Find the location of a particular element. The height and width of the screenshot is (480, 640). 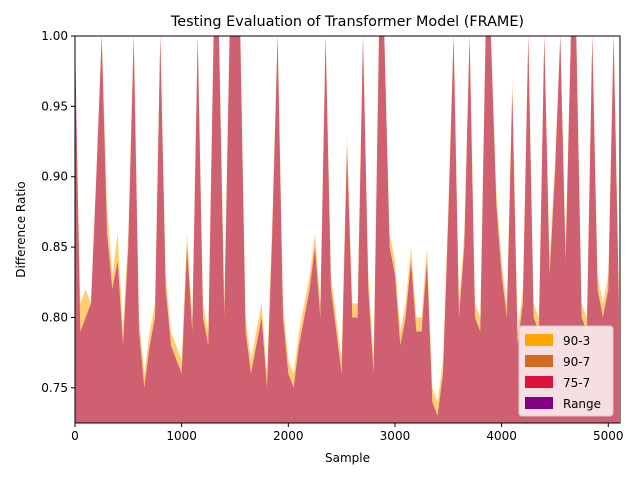

y-tick-label: 0.85 is located at coordinates (54, 247).